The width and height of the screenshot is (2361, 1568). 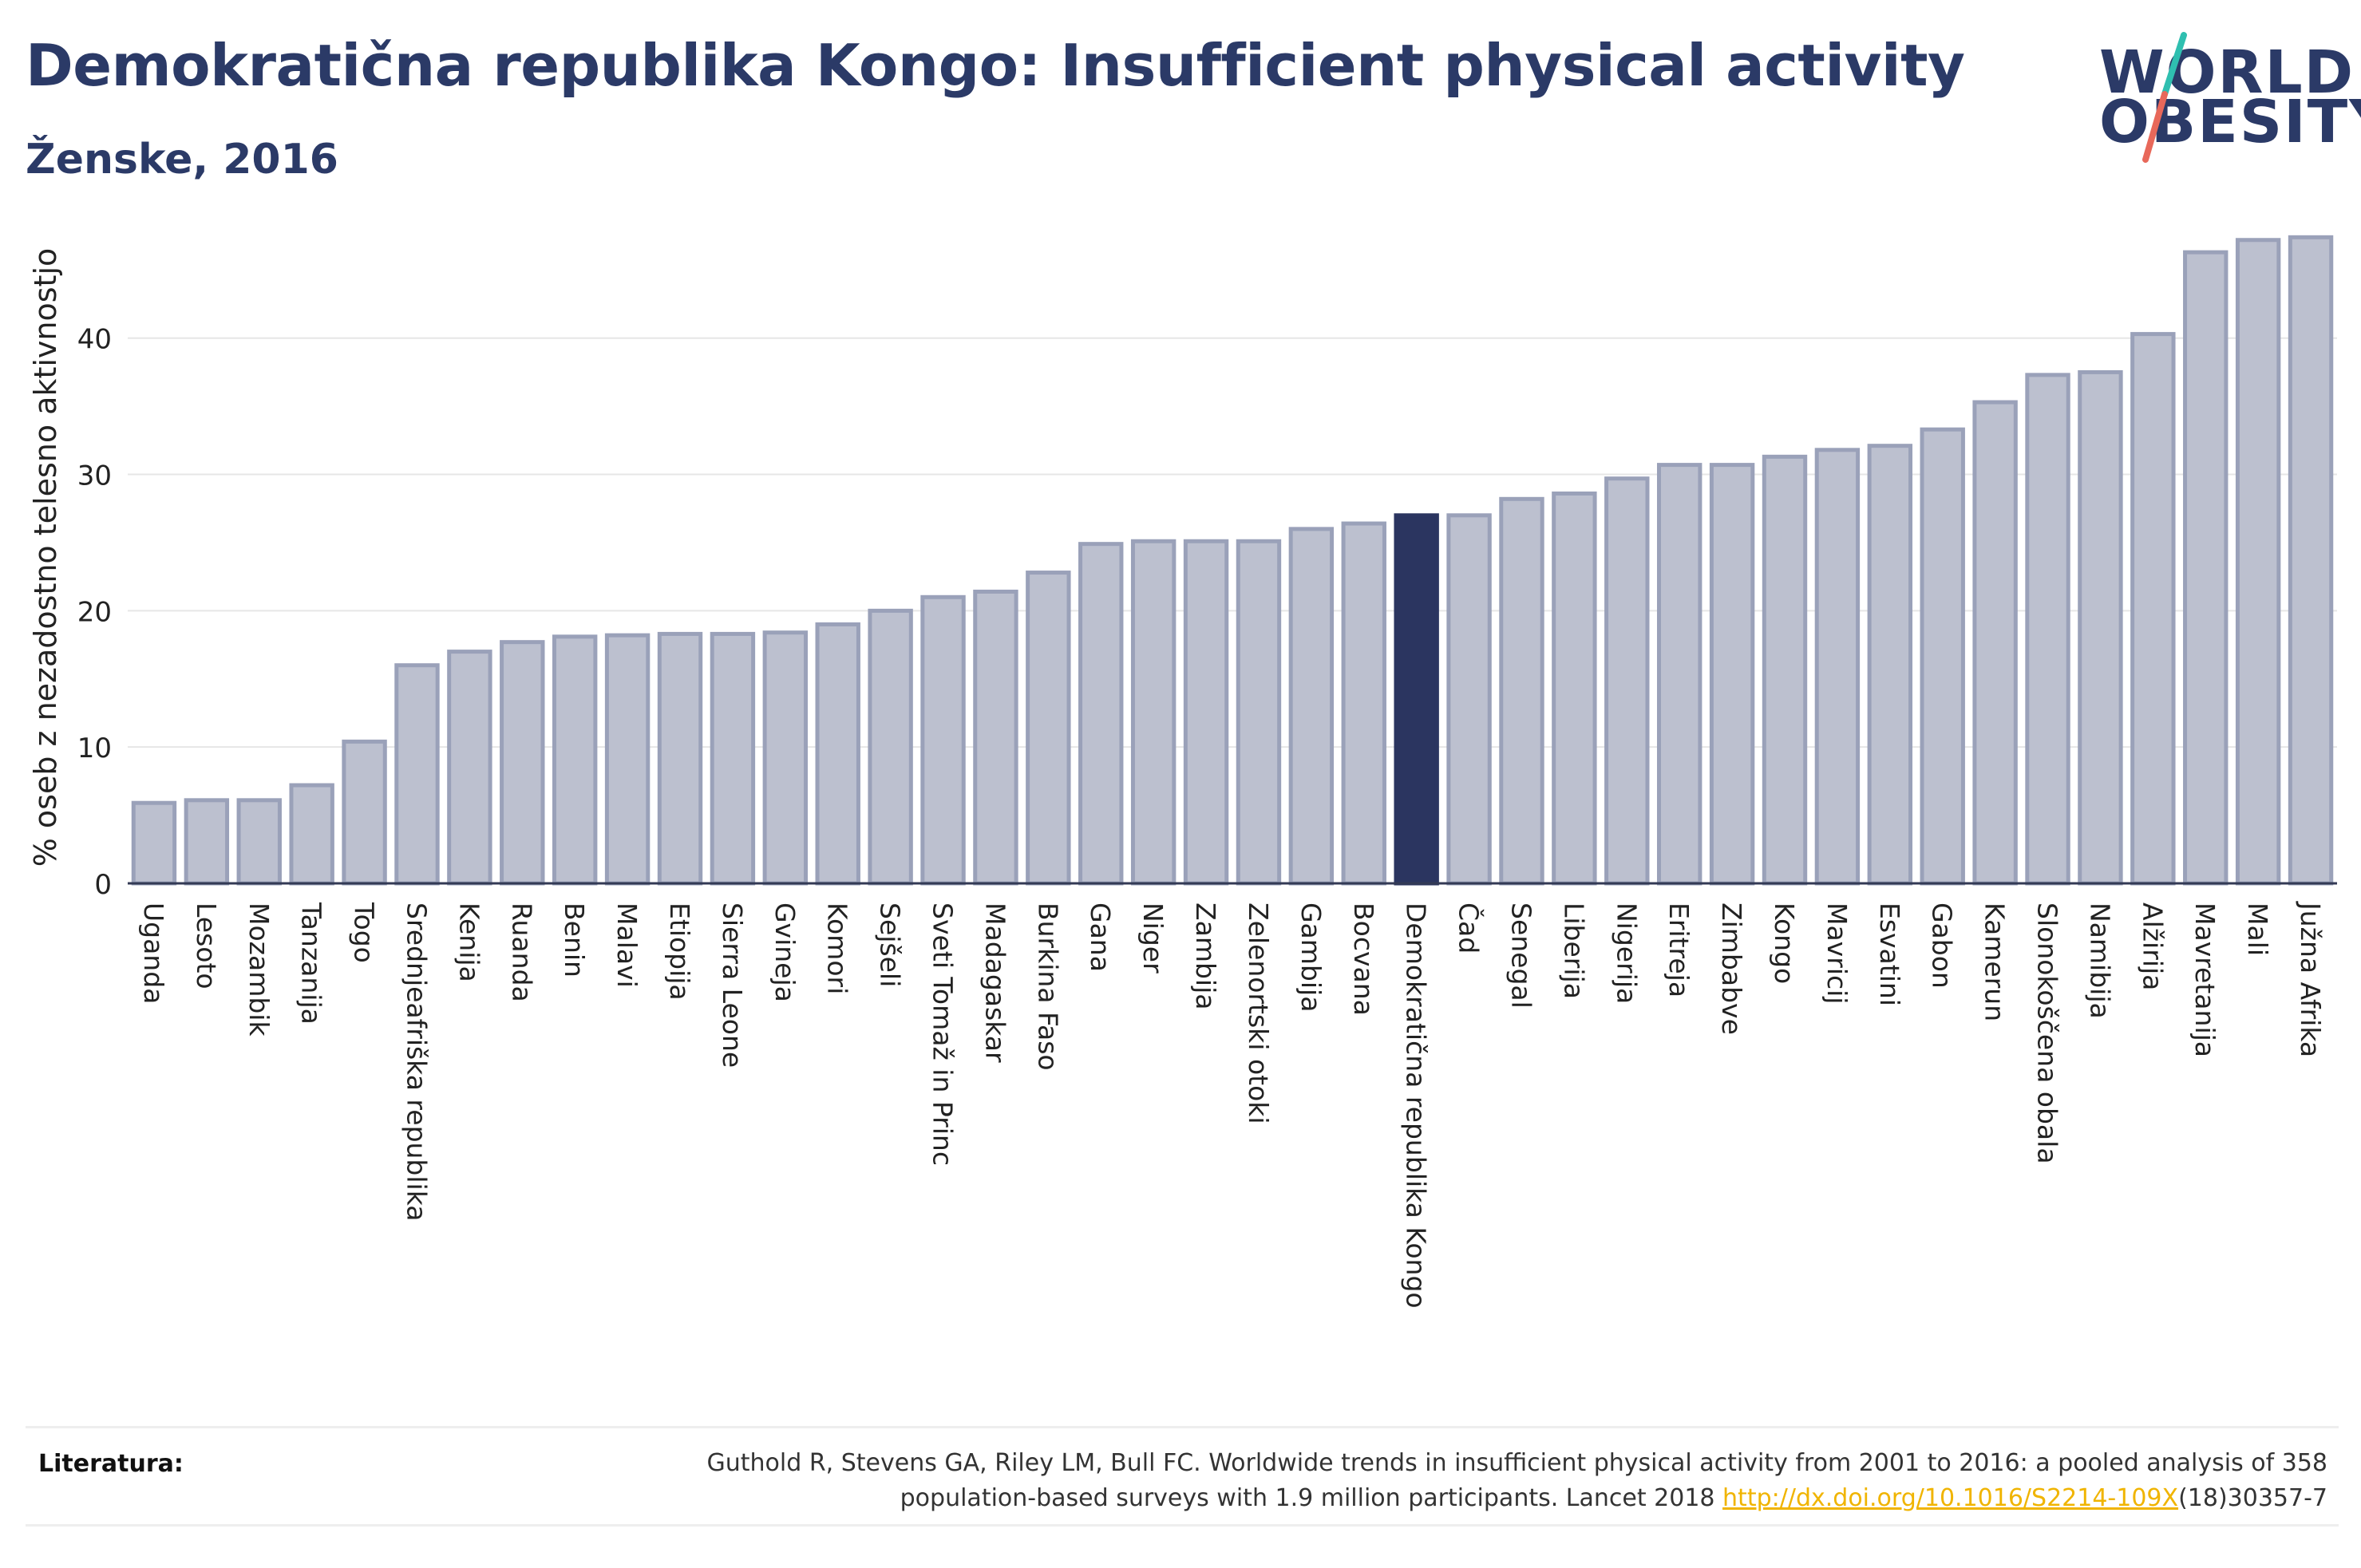 I want to click on y-tick-label: 0, so click(x=103, y=885).